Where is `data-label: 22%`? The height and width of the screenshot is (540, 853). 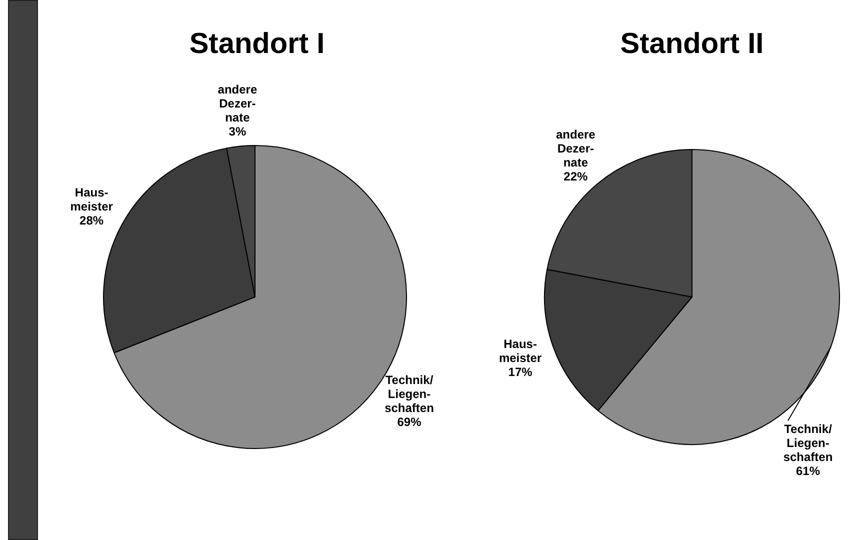 data-label: 22% is located at coordinates (576, 177).